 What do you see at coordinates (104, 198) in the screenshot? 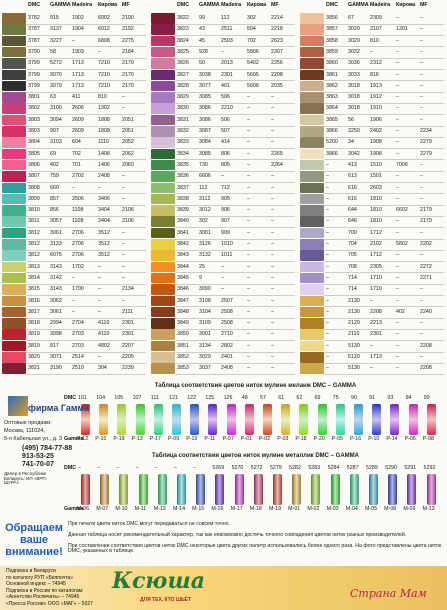
I see `cell: 3406` at bounding box center [104, 198].